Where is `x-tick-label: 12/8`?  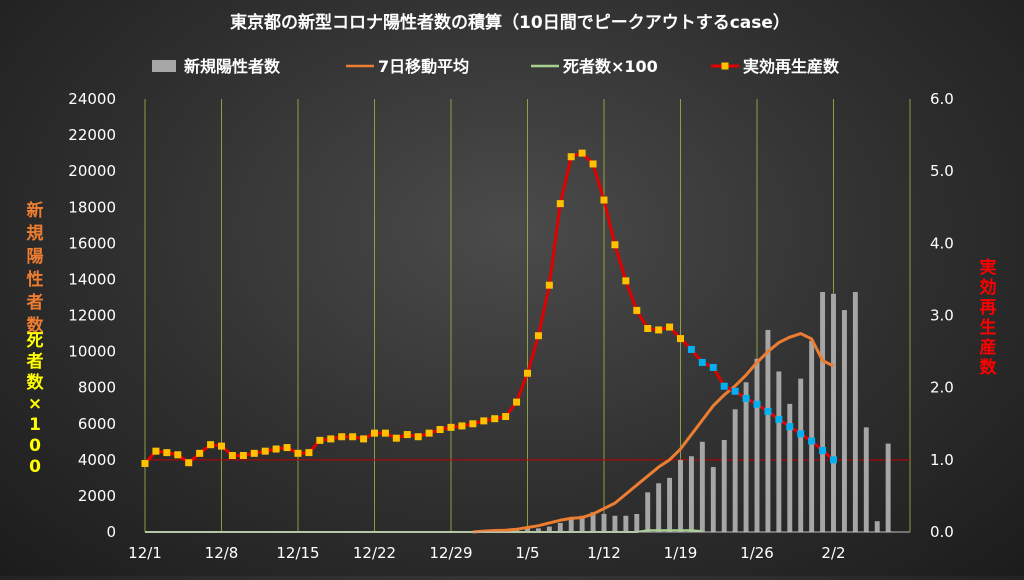
x-tick-label: 12/8 is located at coordinates (222, 553).